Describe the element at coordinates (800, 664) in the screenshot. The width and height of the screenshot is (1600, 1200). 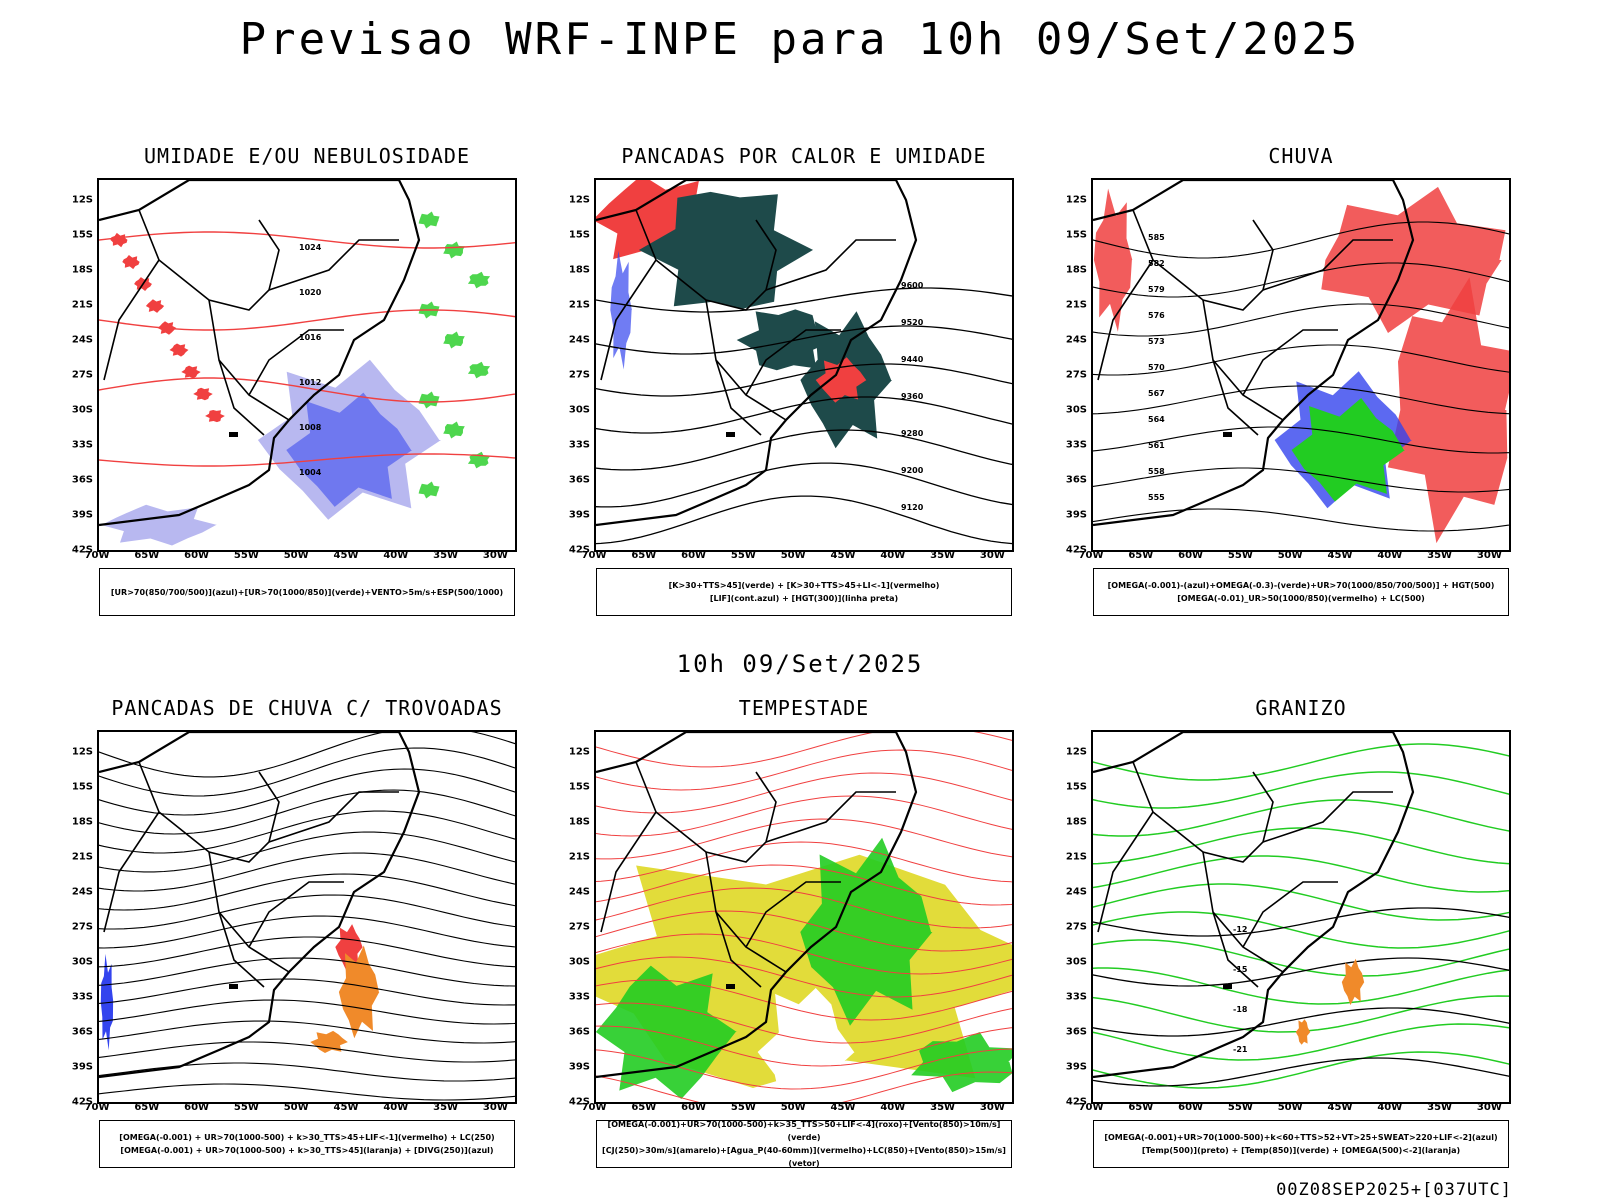
I see `forecast-time-label: 10h 09/Set/2025` at that location.